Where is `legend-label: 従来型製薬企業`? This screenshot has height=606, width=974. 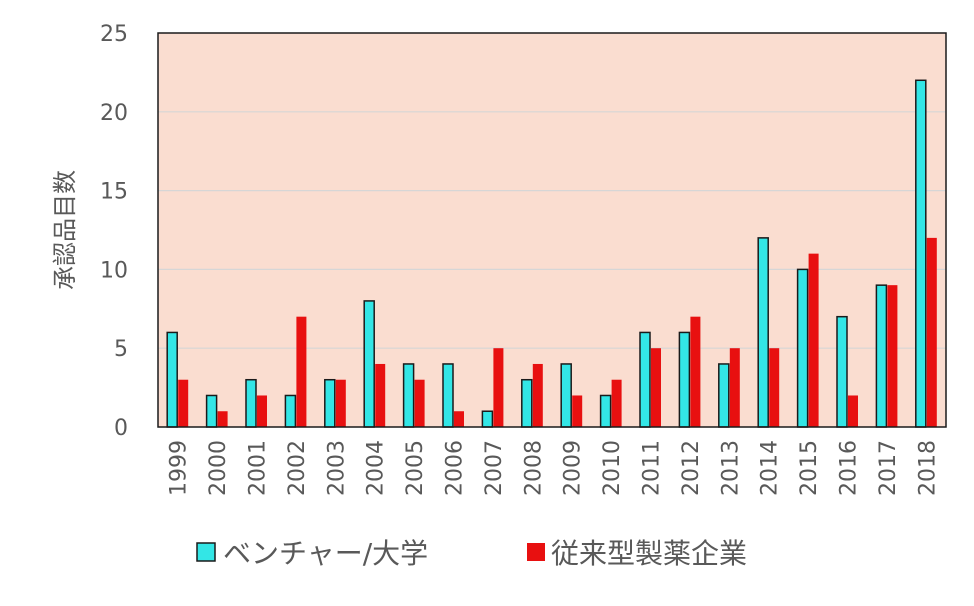 legend-label: 従来型製薬企業 is located at coordinates (649, 553).